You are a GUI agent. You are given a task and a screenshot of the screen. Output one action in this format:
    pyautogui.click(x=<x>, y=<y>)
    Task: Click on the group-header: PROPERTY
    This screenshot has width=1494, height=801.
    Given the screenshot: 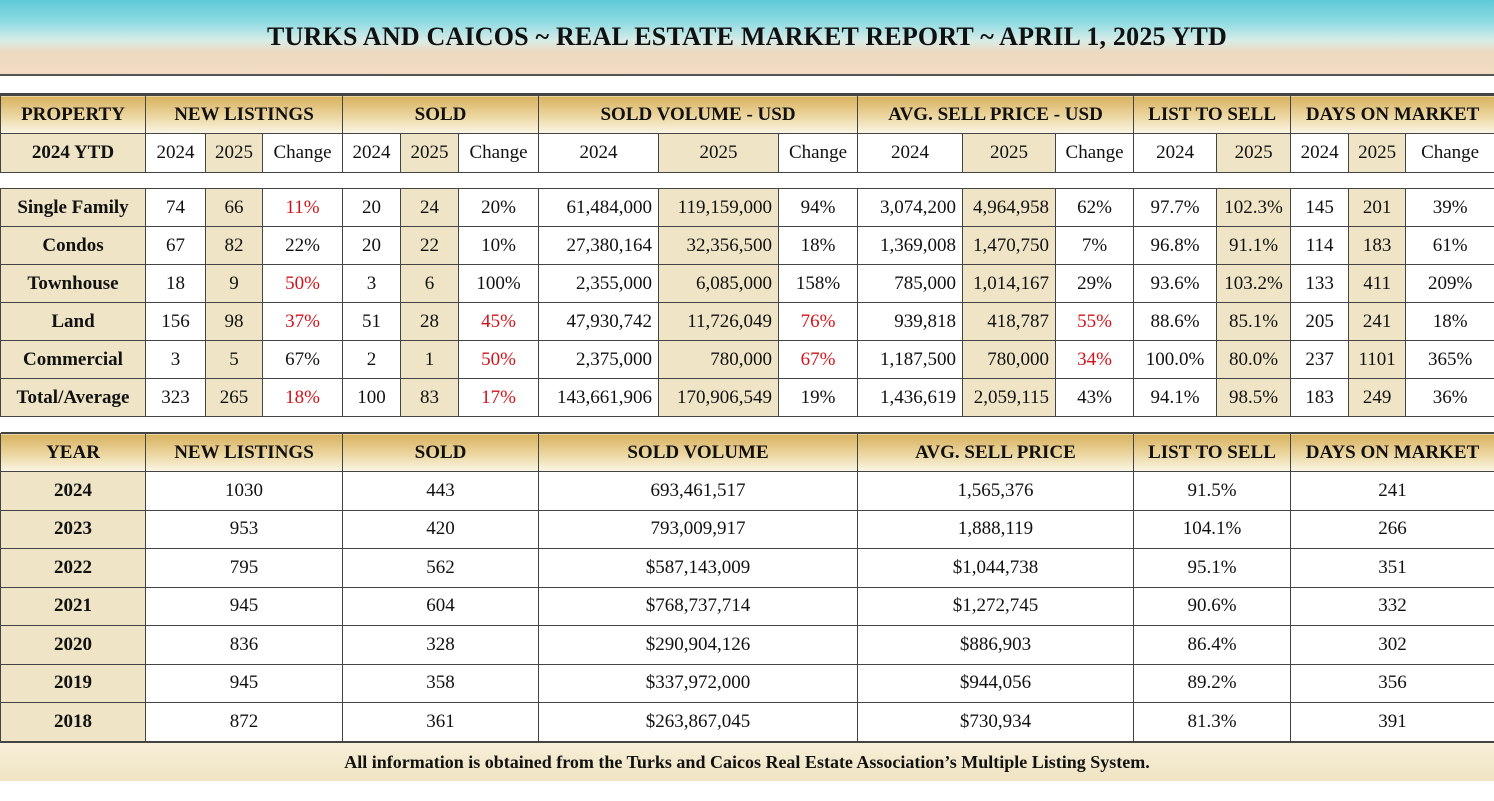 What is the action you would take?
    pyautogui.click(x=73, y=114)
    